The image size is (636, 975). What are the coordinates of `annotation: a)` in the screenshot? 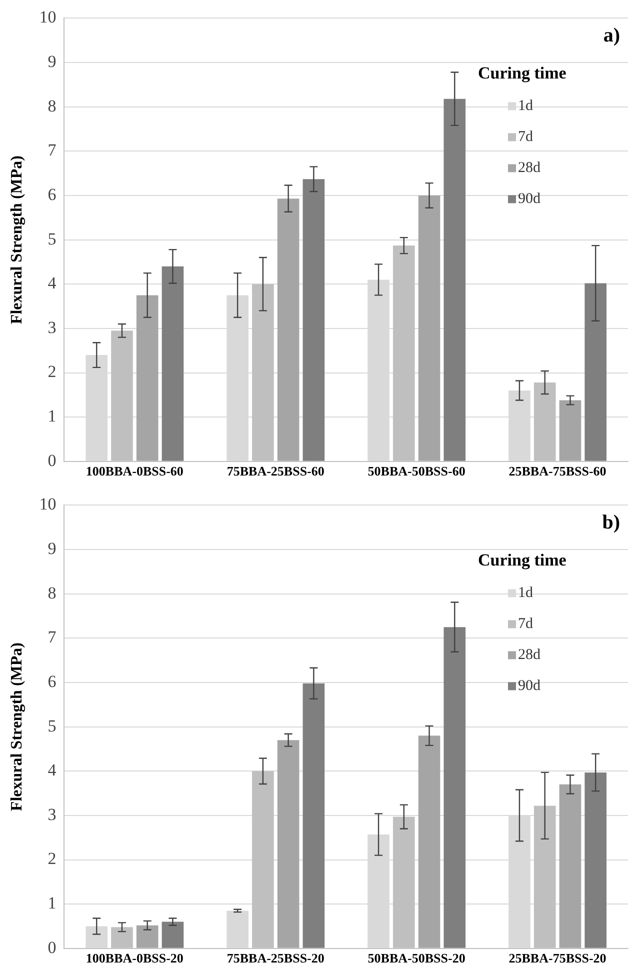 It's located at (611, 35).